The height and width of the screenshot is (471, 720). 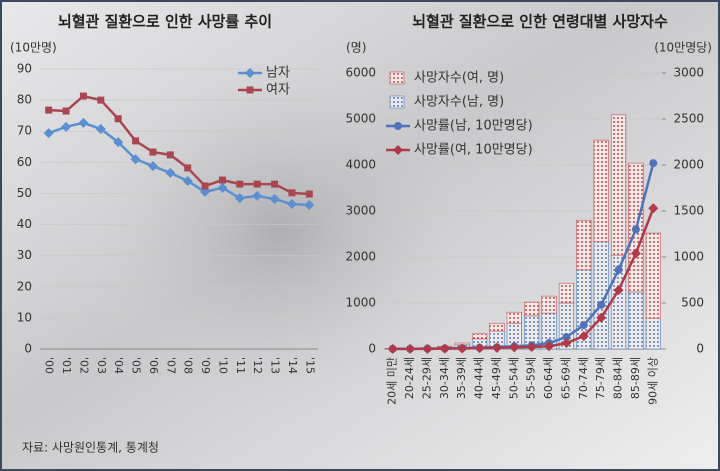 I want to click on y-axis-label: (명), so click(x=356, y=48).